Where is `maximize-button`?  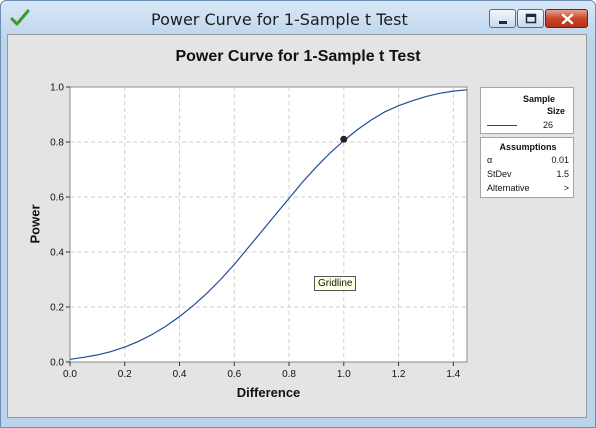 maximize-button is located at coordinates (530, 18).